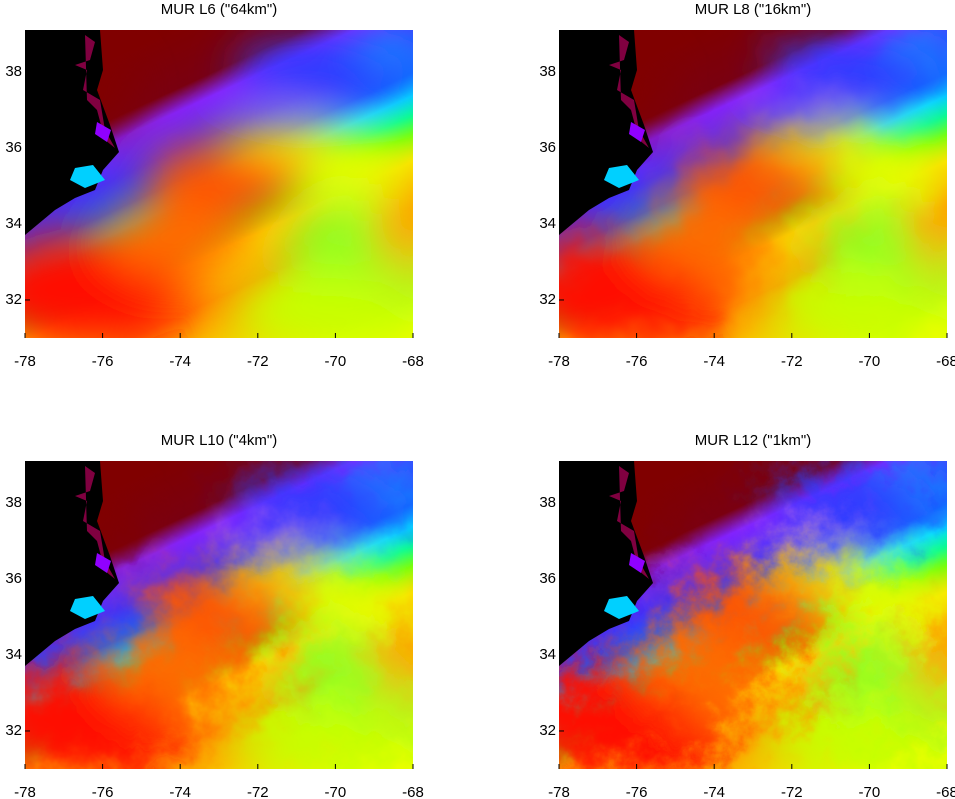 This screenshot has width=955, height=799. Describe the element at coordinates (219, 440) in the screenshot. I see `panel-title: MUR L10 ("4km")` at that location.